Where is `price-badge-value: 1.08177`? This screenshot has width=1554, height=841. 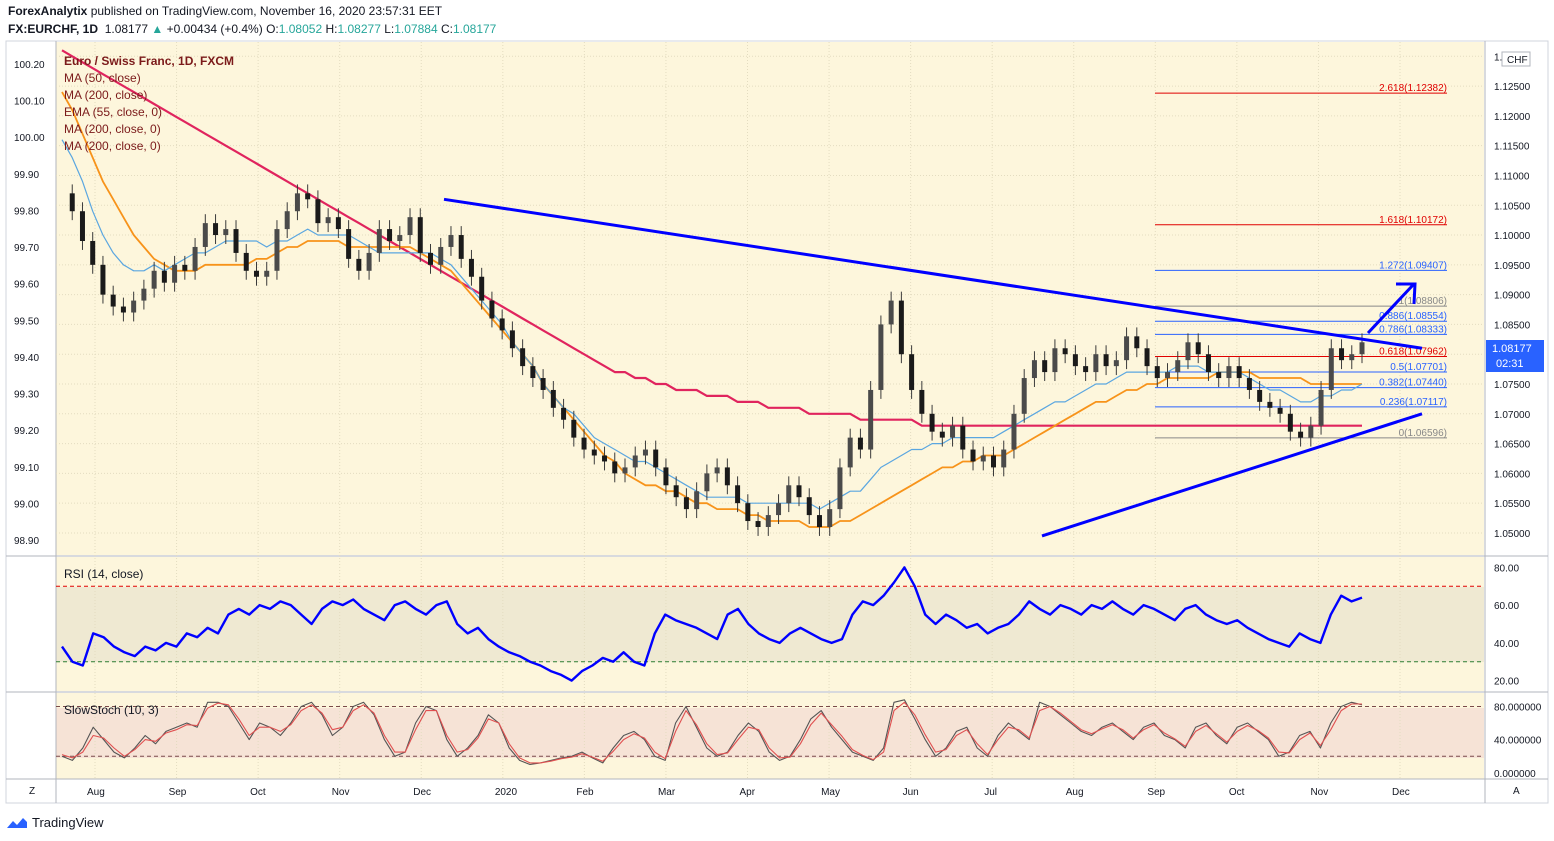 price-badge-value: 1.08177 is located at coordinates (1512, 349).